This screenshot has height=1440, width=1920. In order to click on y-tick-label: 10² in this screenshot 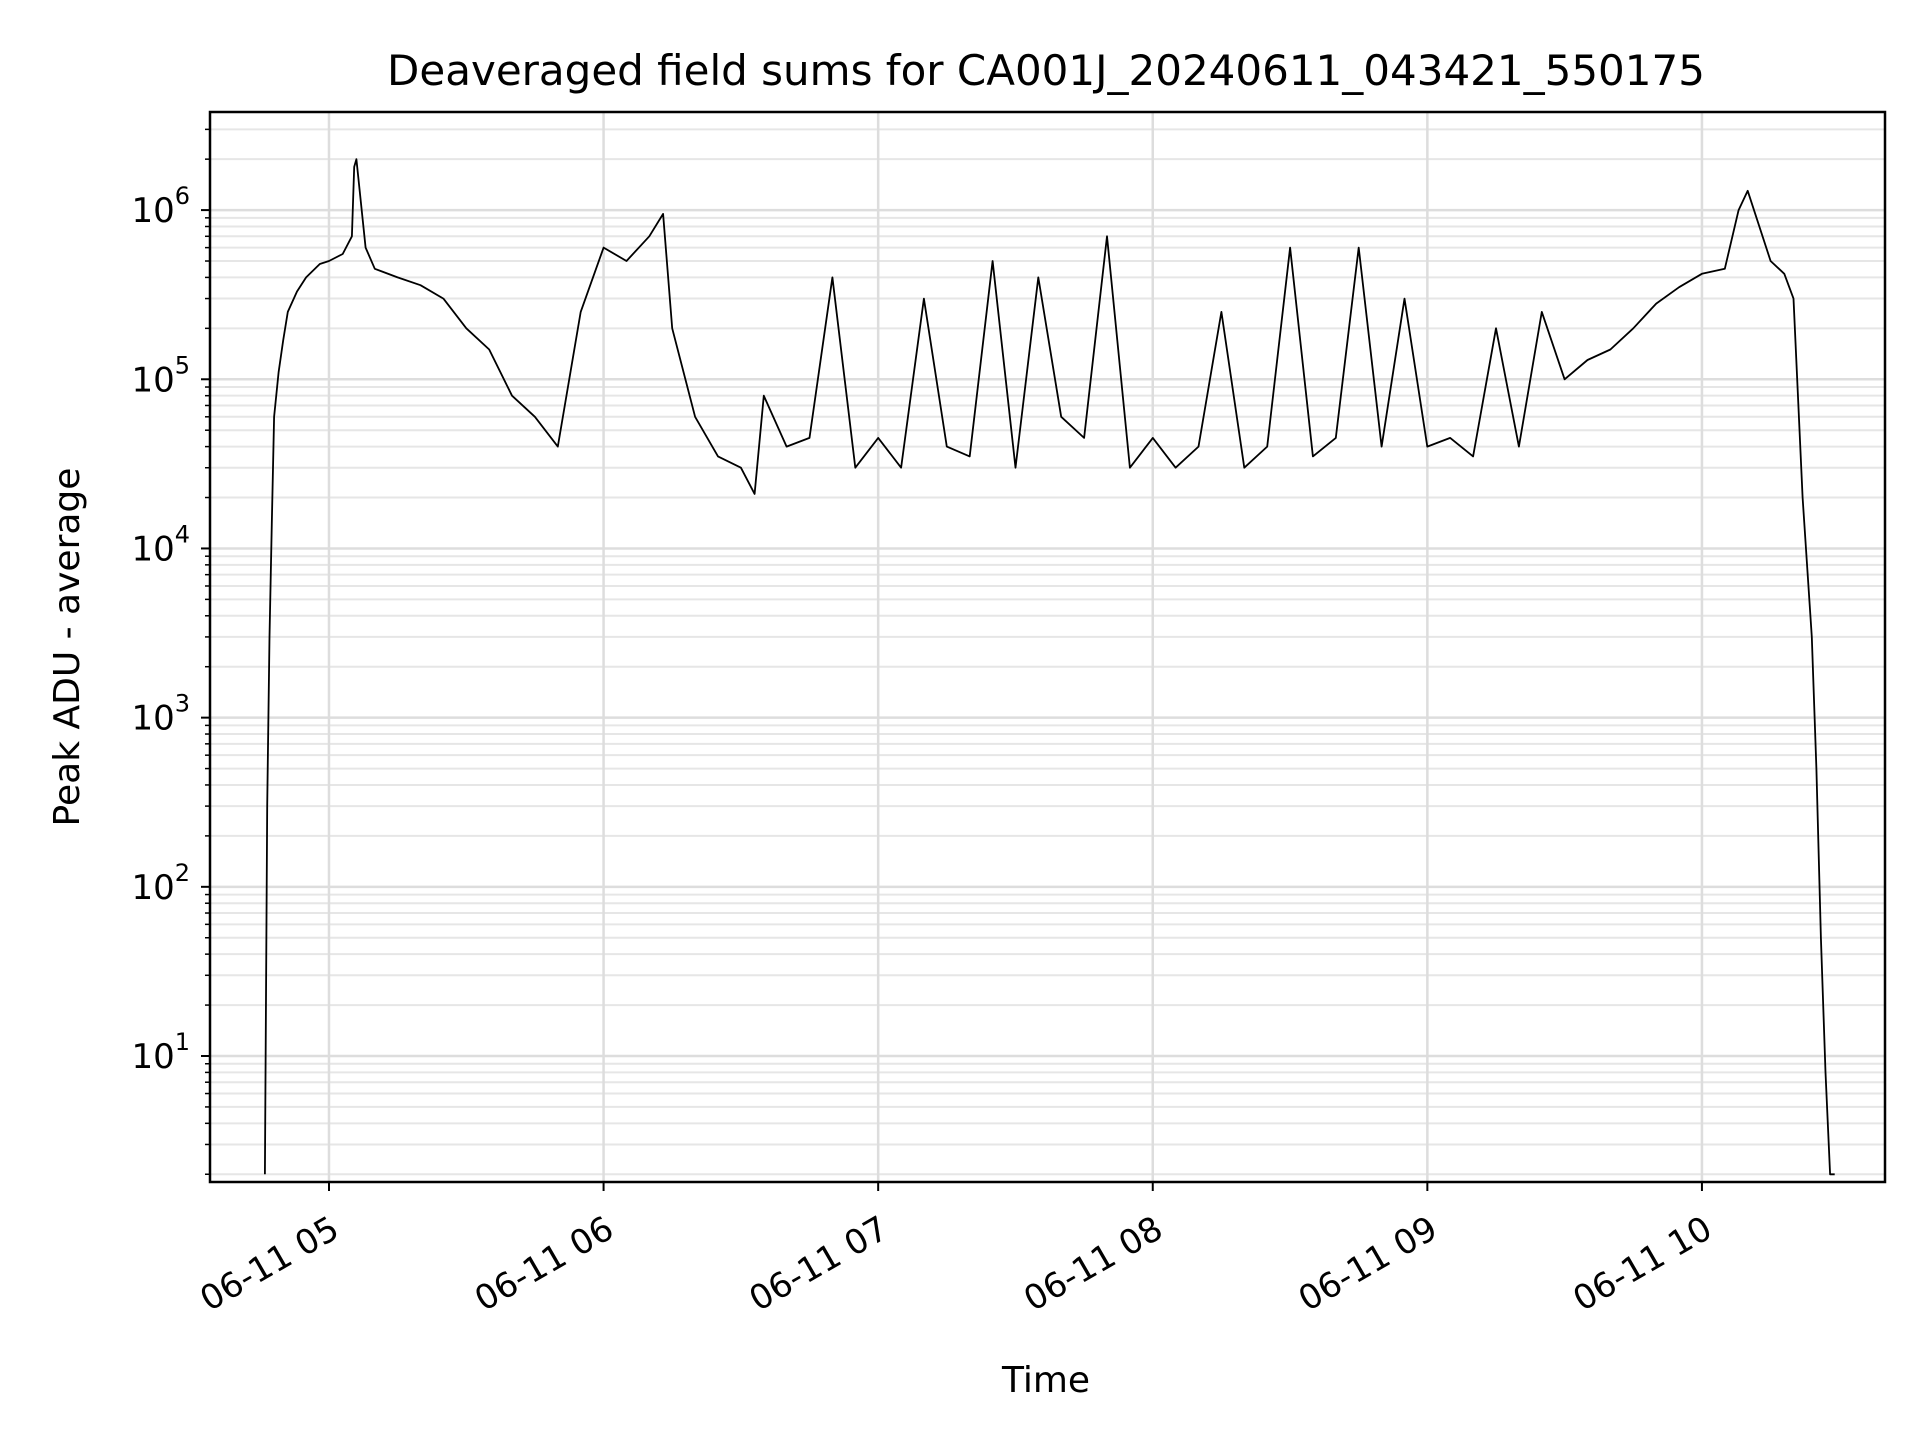, I will do `click(160, 883)`.